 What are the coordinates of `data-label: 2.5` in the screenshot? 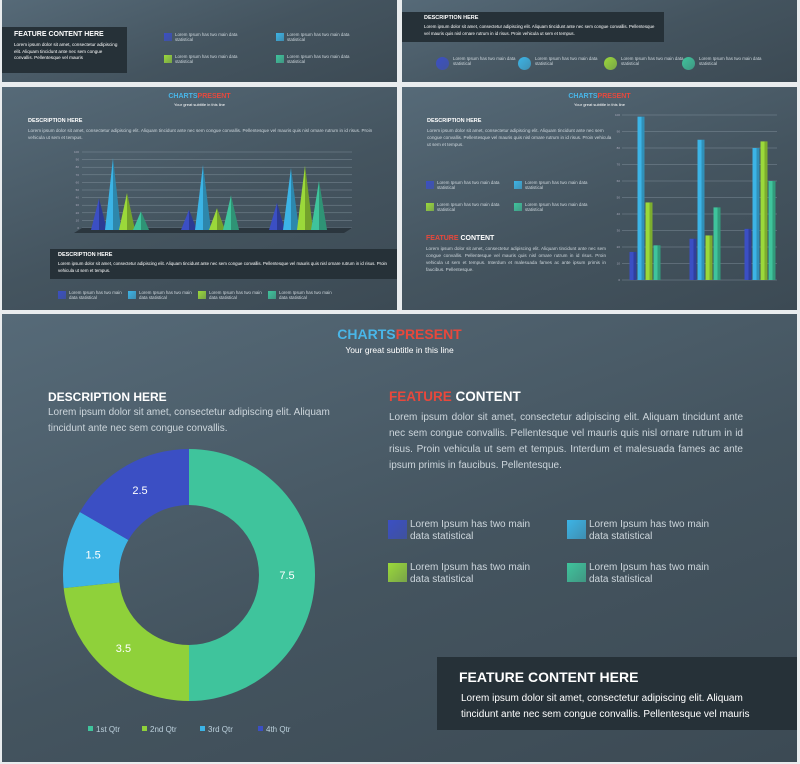 It's located at (139, 491).